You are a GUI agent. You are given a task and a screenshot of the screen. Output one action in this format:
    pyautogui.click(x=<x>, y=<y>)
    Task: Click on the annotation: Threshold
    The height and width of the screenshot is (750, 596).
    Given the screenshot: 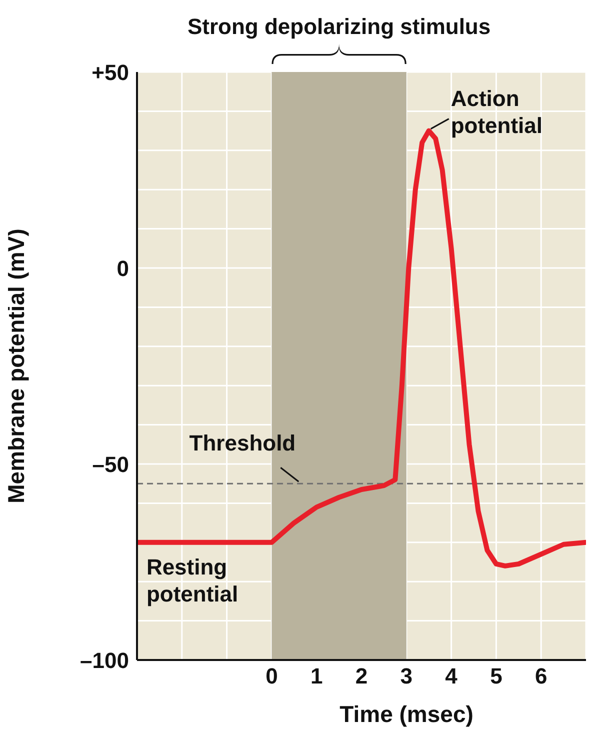 What is the action you would take?
    pyautogui.click(x=242, y=443)
    